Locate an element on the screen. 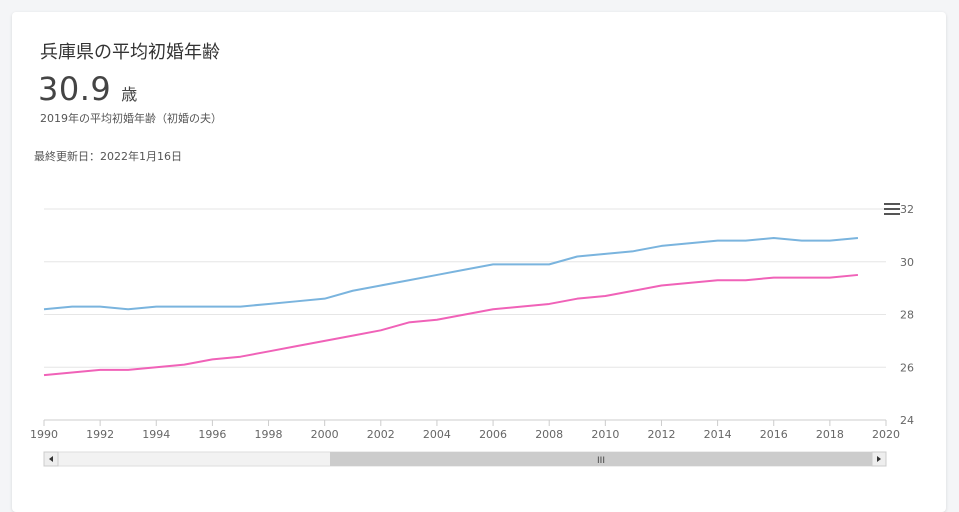 This screenshot has width=959, height=512. y-tick-label: 26 is located at coordinates (907, 367).